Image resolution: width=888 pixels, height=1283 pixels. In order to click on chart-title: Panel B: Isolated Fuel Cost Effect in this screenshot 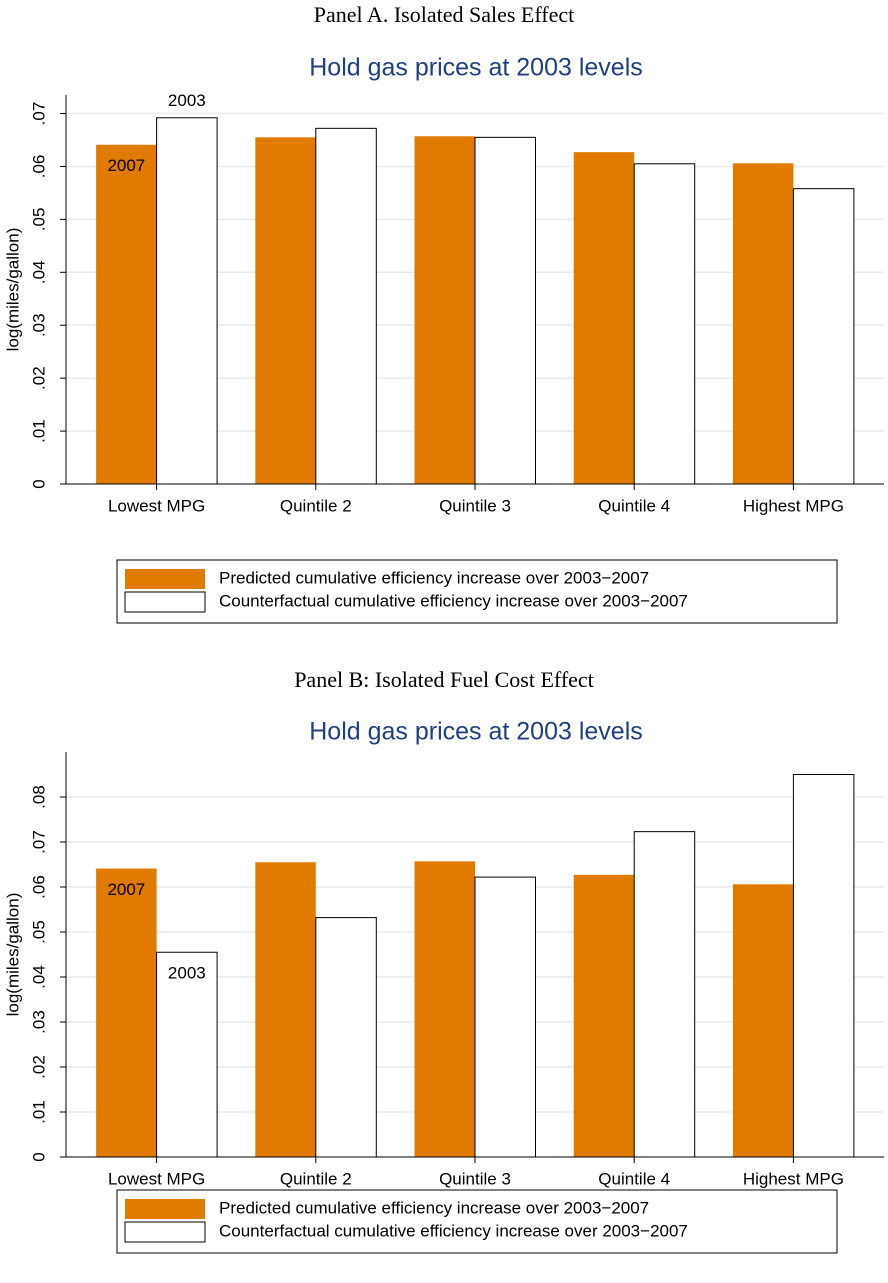, I will do `click(444, 679)`.